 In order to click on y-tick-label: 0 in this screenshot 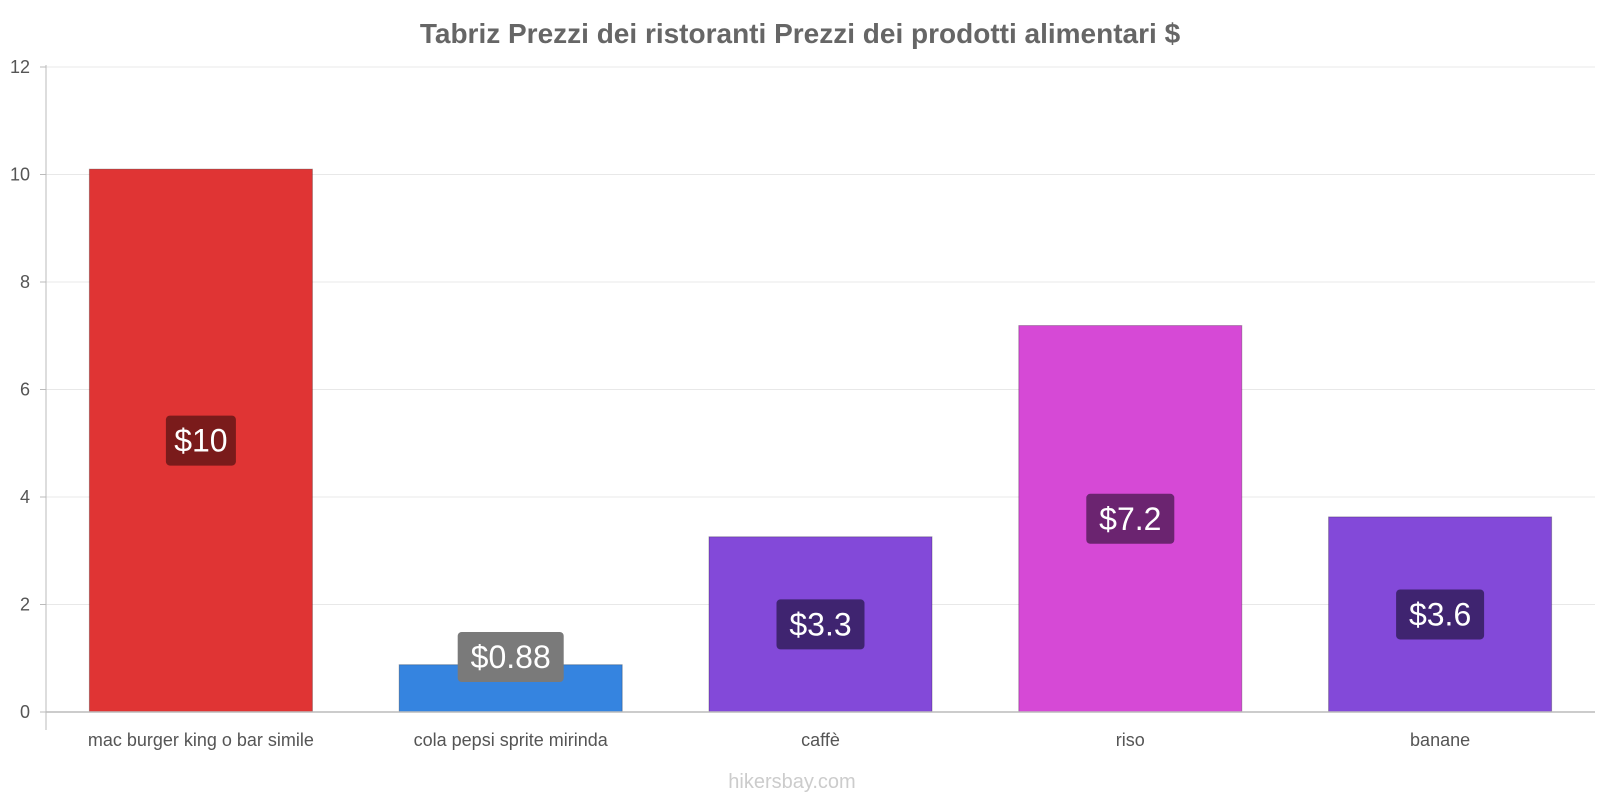, I will do `click(25, 712)`.